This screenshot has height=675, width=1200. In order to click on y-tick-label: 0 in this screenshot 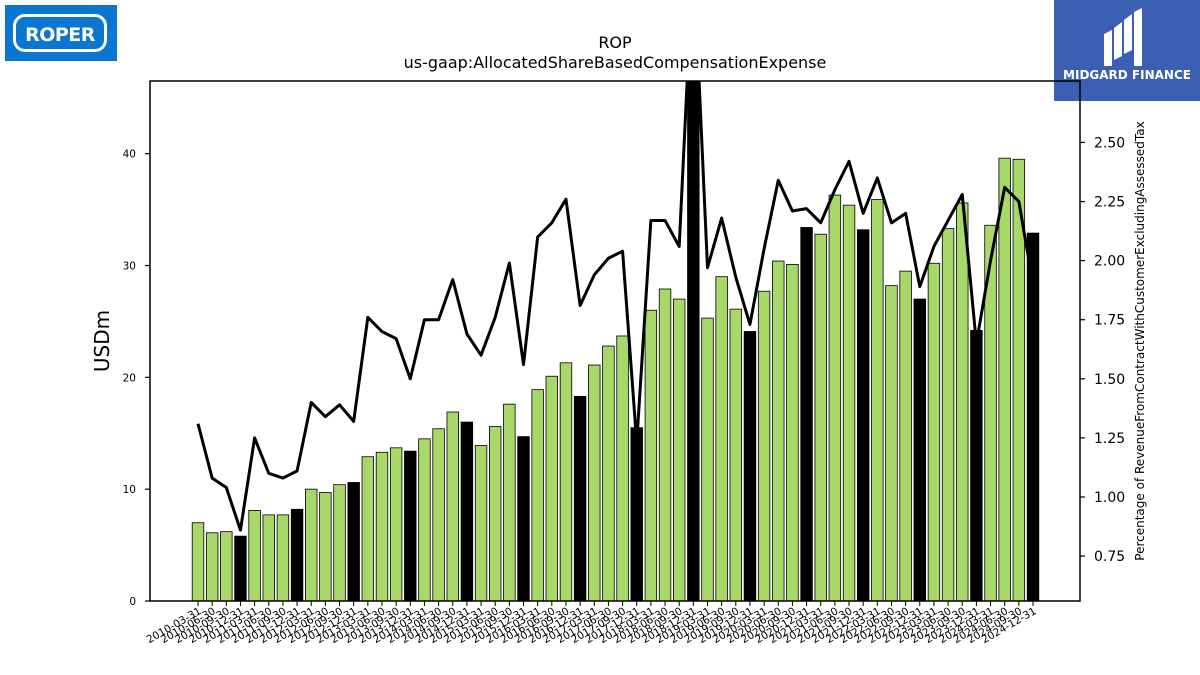, I will do `click(132, 602)`.